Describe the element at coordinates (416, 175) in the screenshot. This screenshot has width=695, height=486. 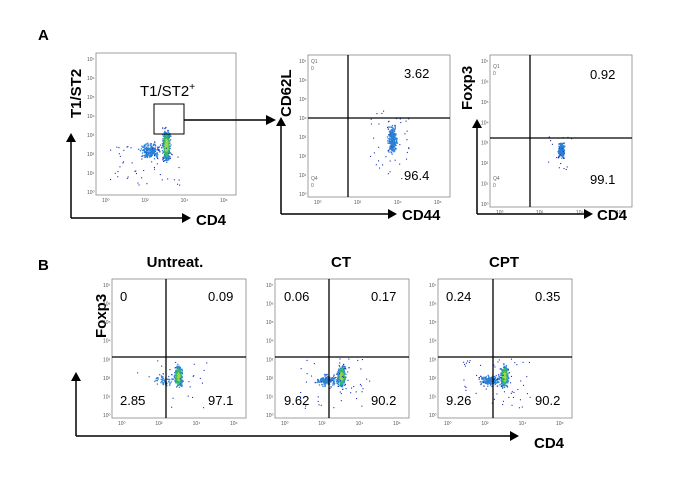
I see `lower-right-percent: 96.4` at that location.